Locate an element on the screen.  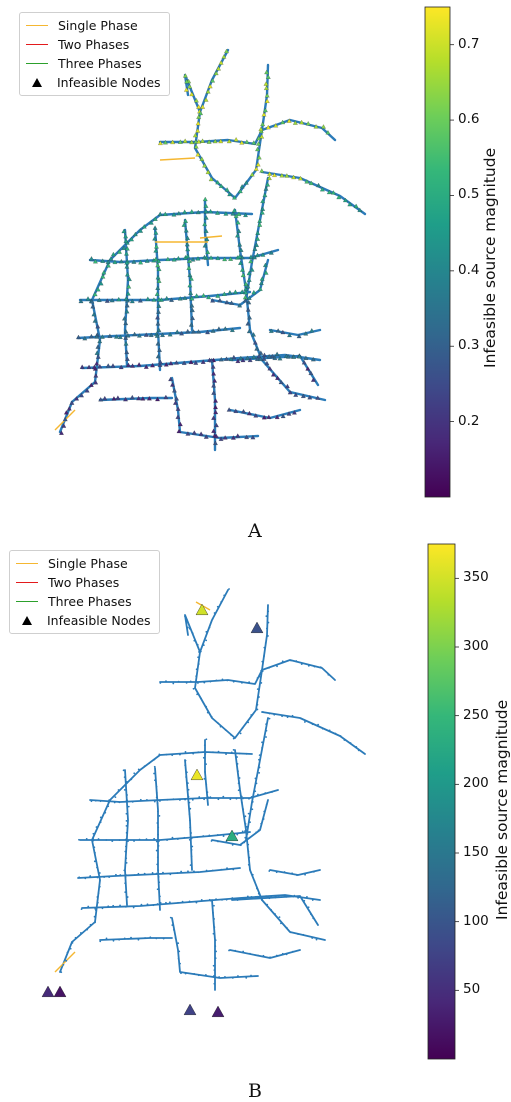
colorbar is located at coordinates (437, 252).